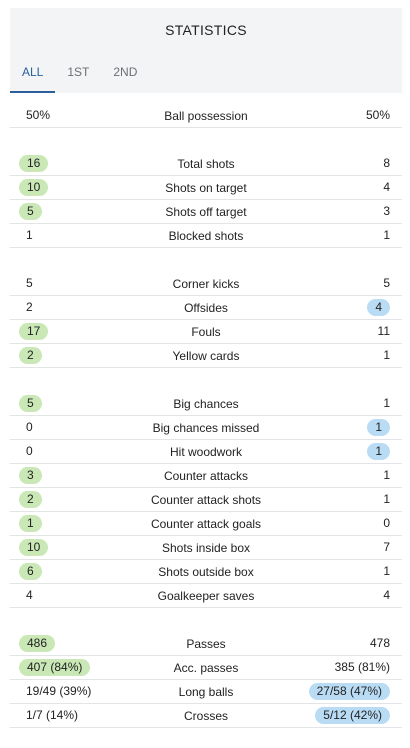 The height and width of the screenshot is (748, 410). I want to click on stat-label: Ball possession, so click(206, 115).